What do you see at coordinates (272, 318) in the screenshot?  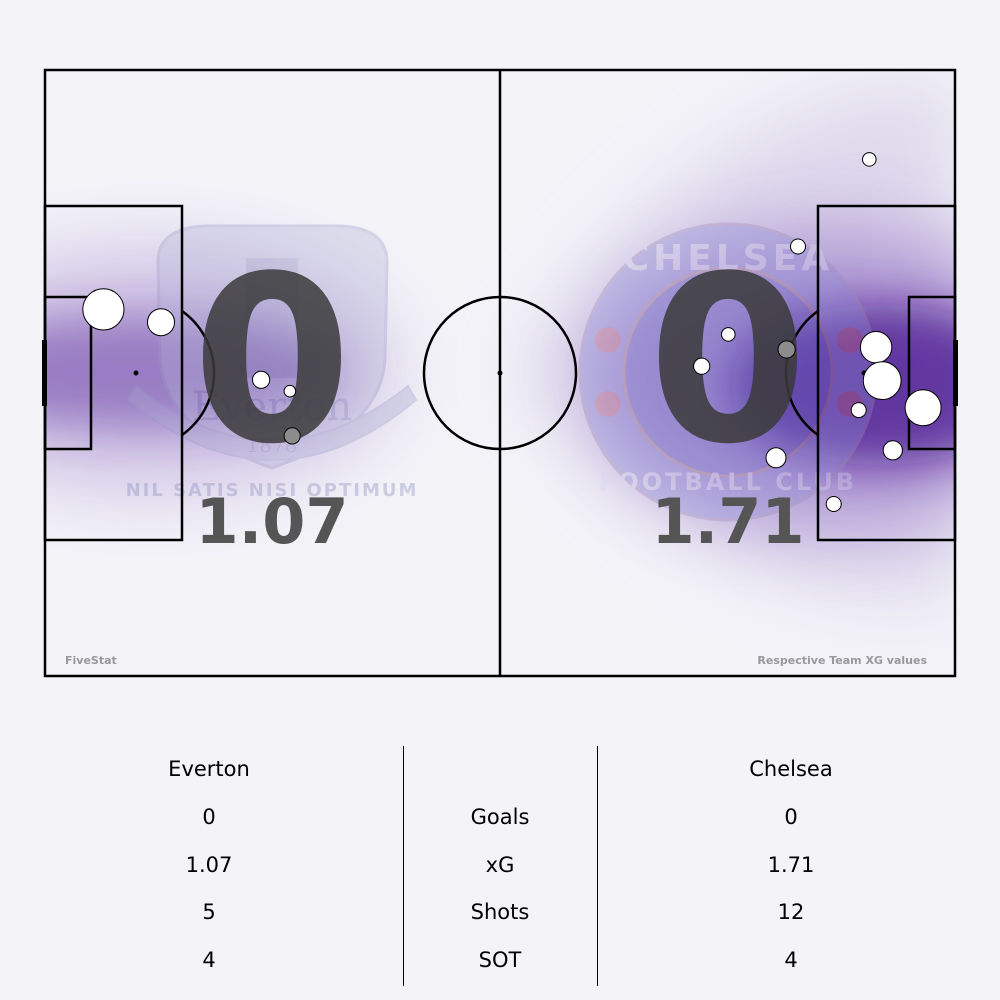 I see `tower-icon` at bounding box center [272, 318].